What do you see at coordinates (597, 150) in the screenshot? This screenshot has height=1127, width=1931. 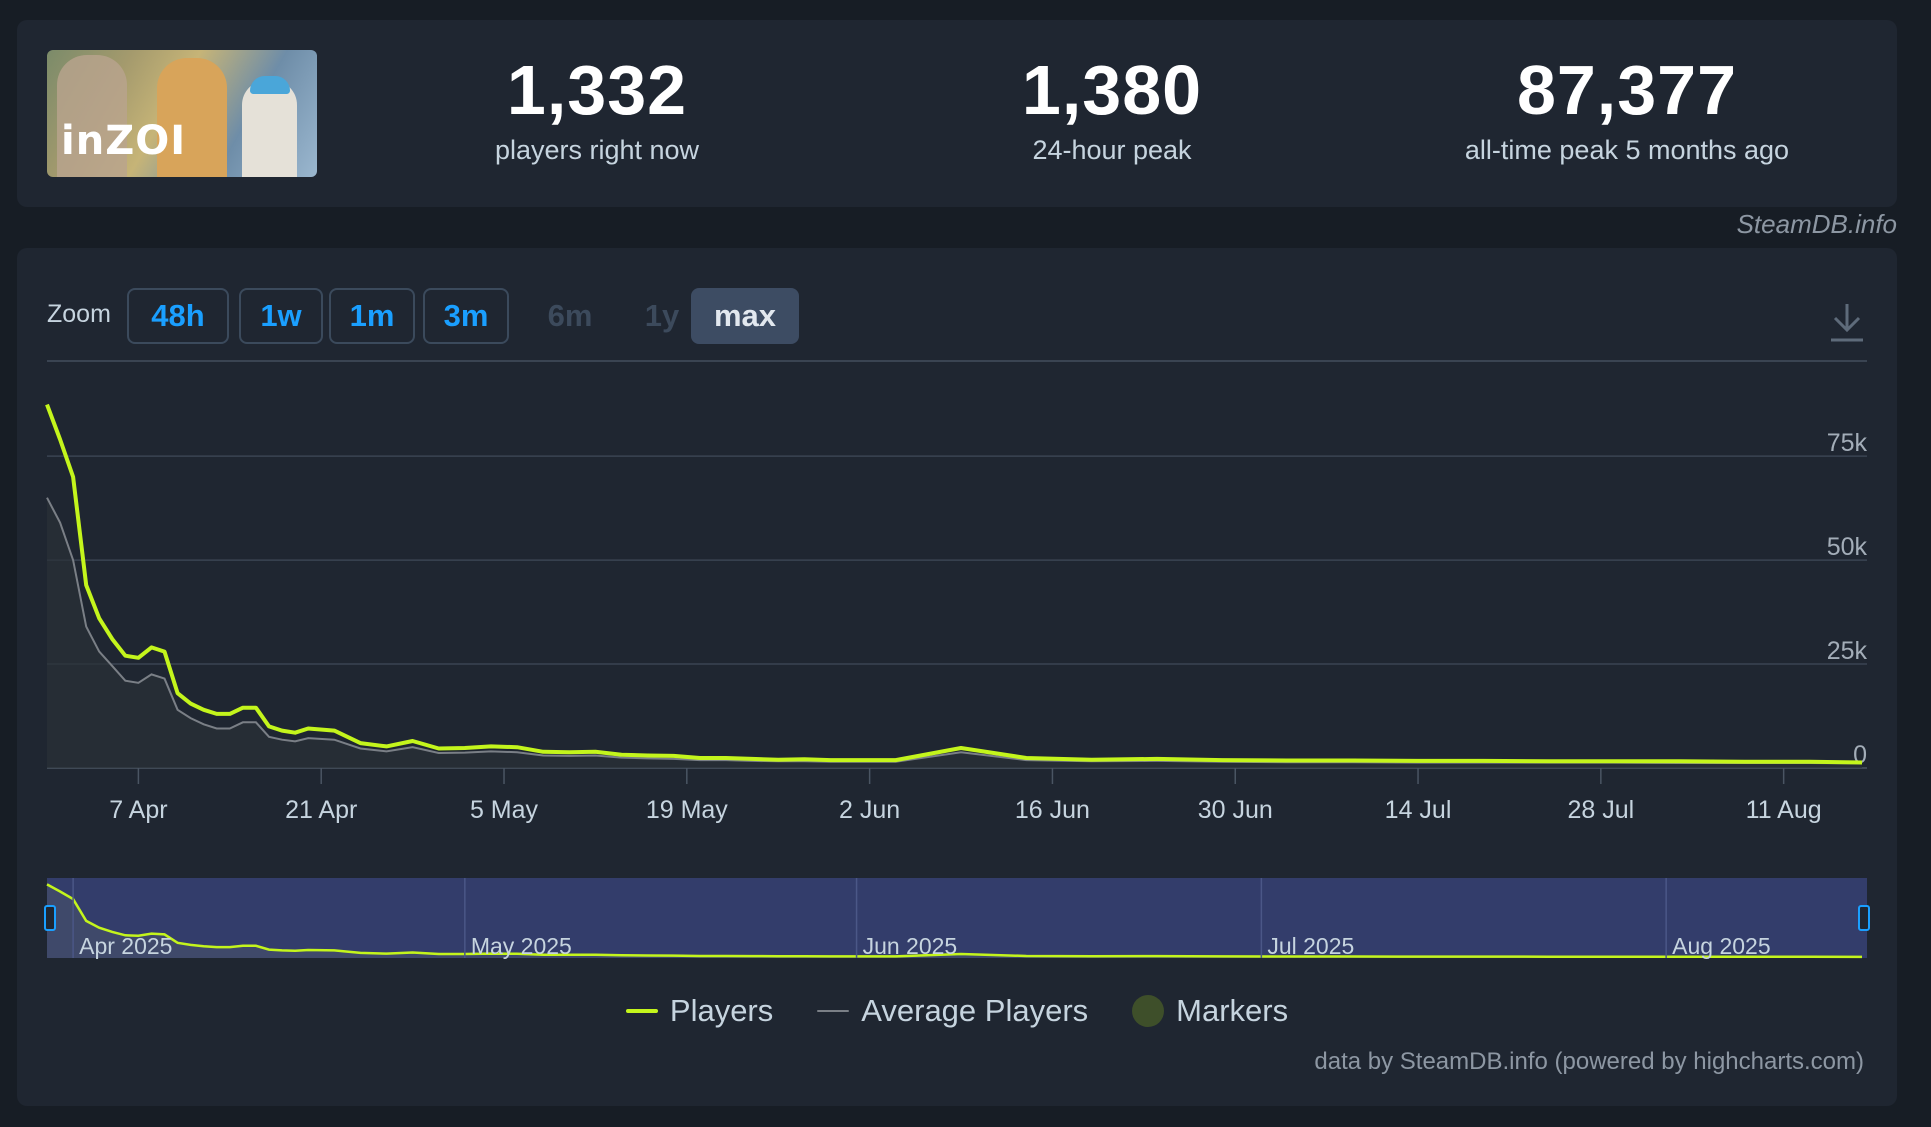 I see `stat-label: players right now` at bounding box center [597, 150].